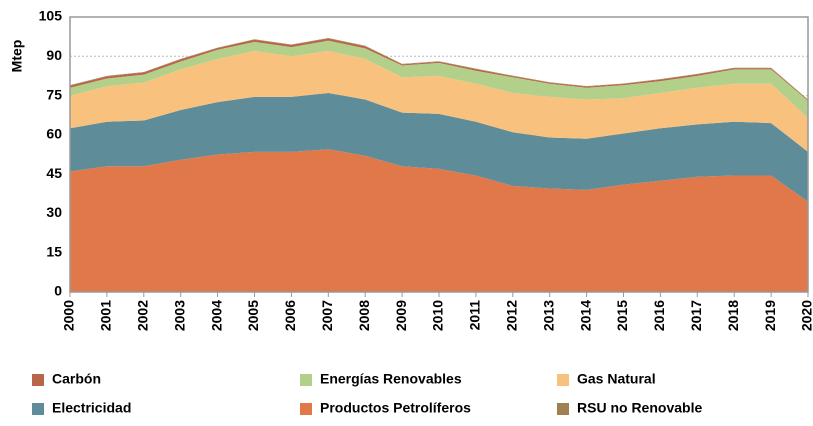 Image resolution: width=813 pixels, height=426 pixels. What do you see at coordinates (659, 315) in the screenshot?
I see `x-tick-label: 2016` at bounding box center [659, 315].